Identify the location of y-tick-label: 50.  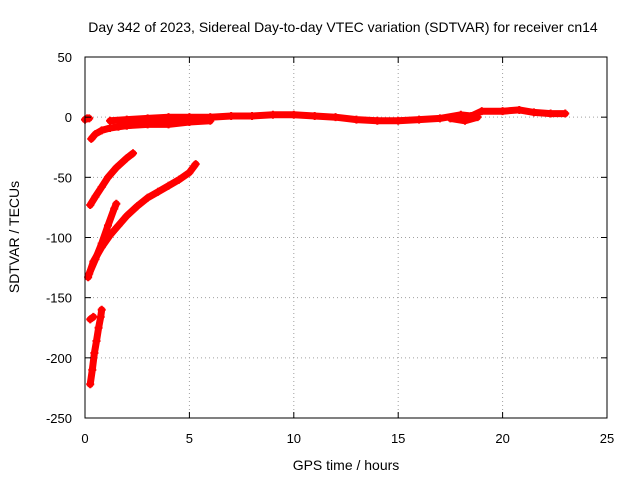
(65, 57).